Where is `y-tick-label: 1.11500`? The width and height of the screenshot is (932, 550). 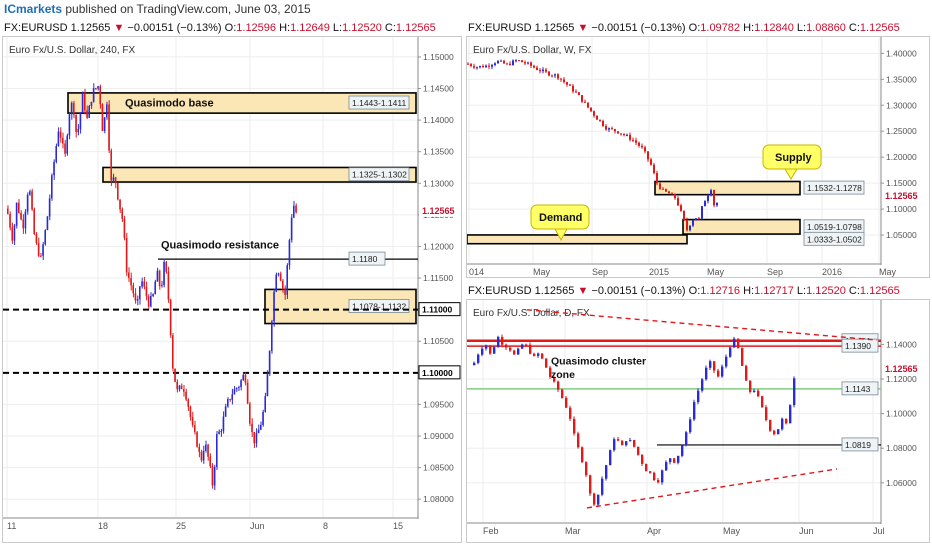
y-tick-label: 1.11500 is located at coordinates (438, 278).